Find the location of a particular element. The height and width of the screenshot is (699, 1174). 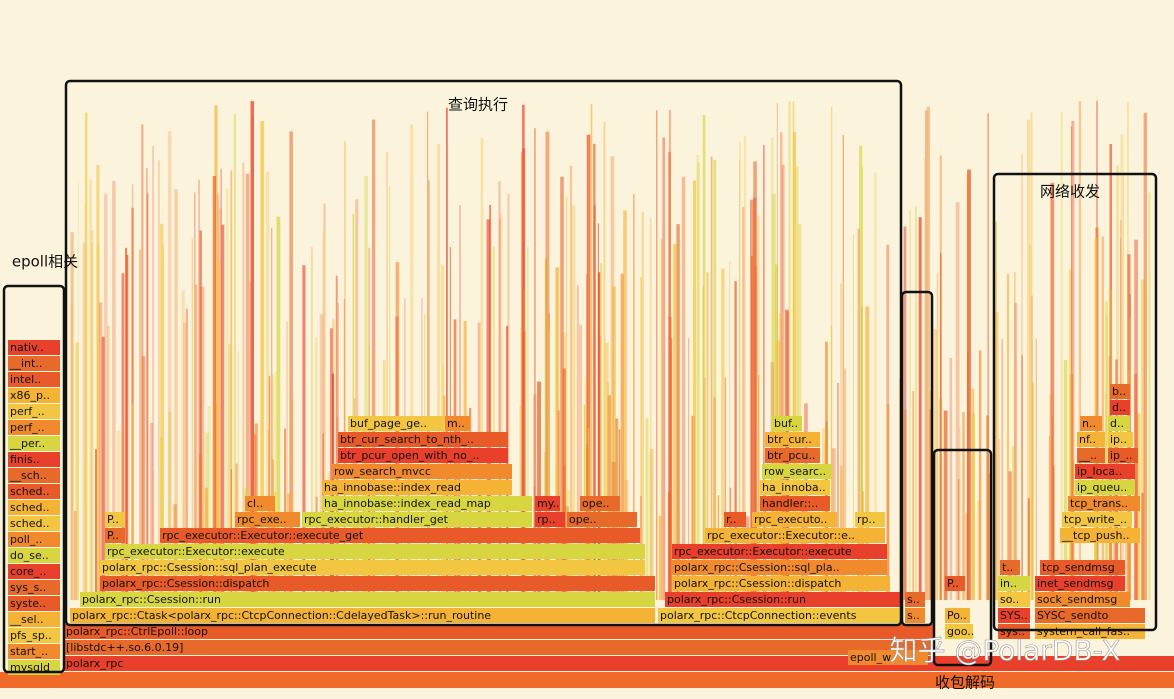

frame: __.. is located at coordinates (1091, 455).